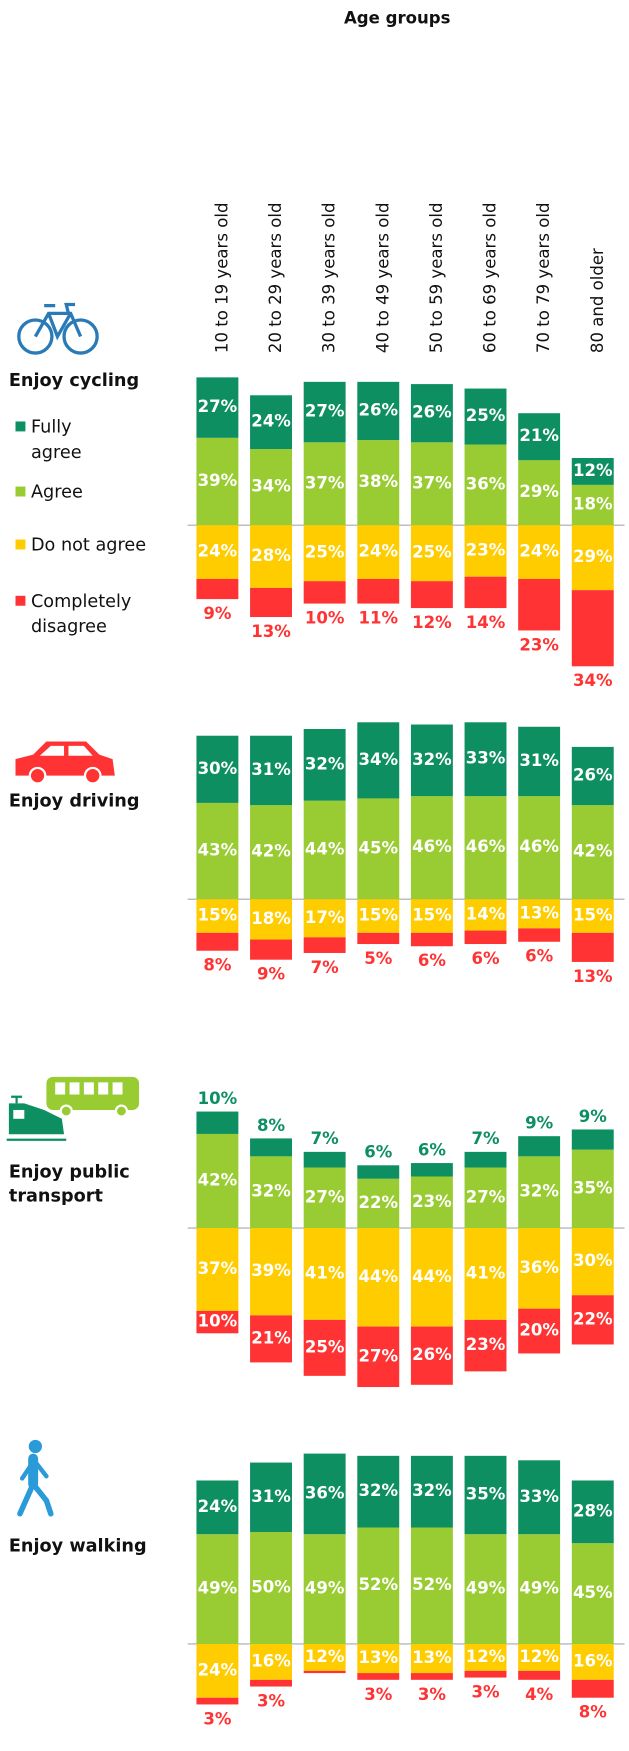  Describe the element at coordinates (271, 1337) in the screenshot. I see `data-label: 21%` at that location.